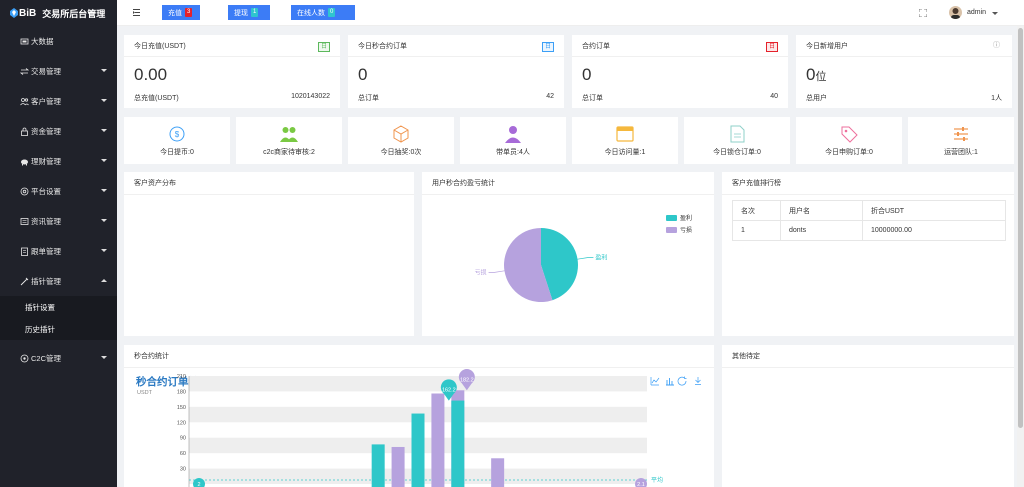  I want to click on period-tag: 日, so click(323, 47).